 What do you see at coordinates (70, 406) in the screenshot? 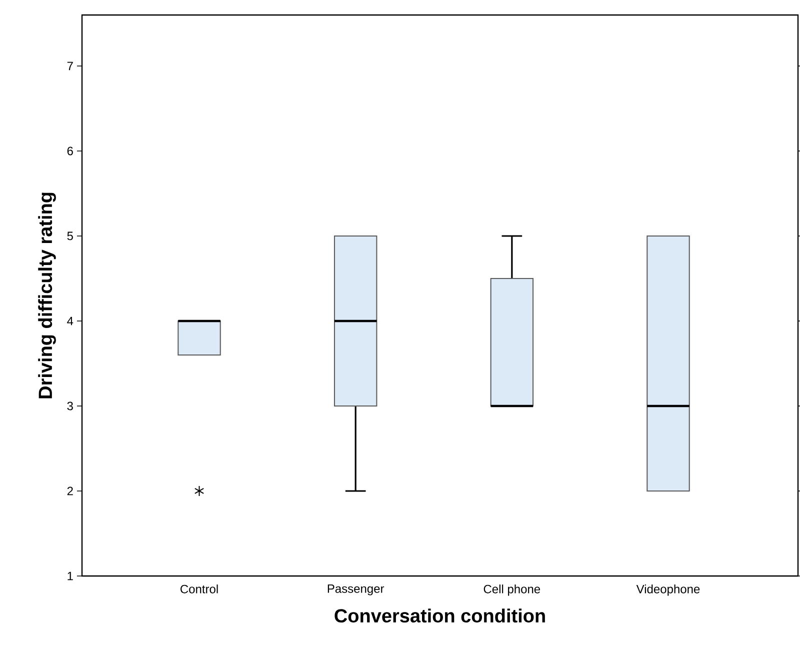
I see `y-tick-label: 3` at bounding box center [70, 406].